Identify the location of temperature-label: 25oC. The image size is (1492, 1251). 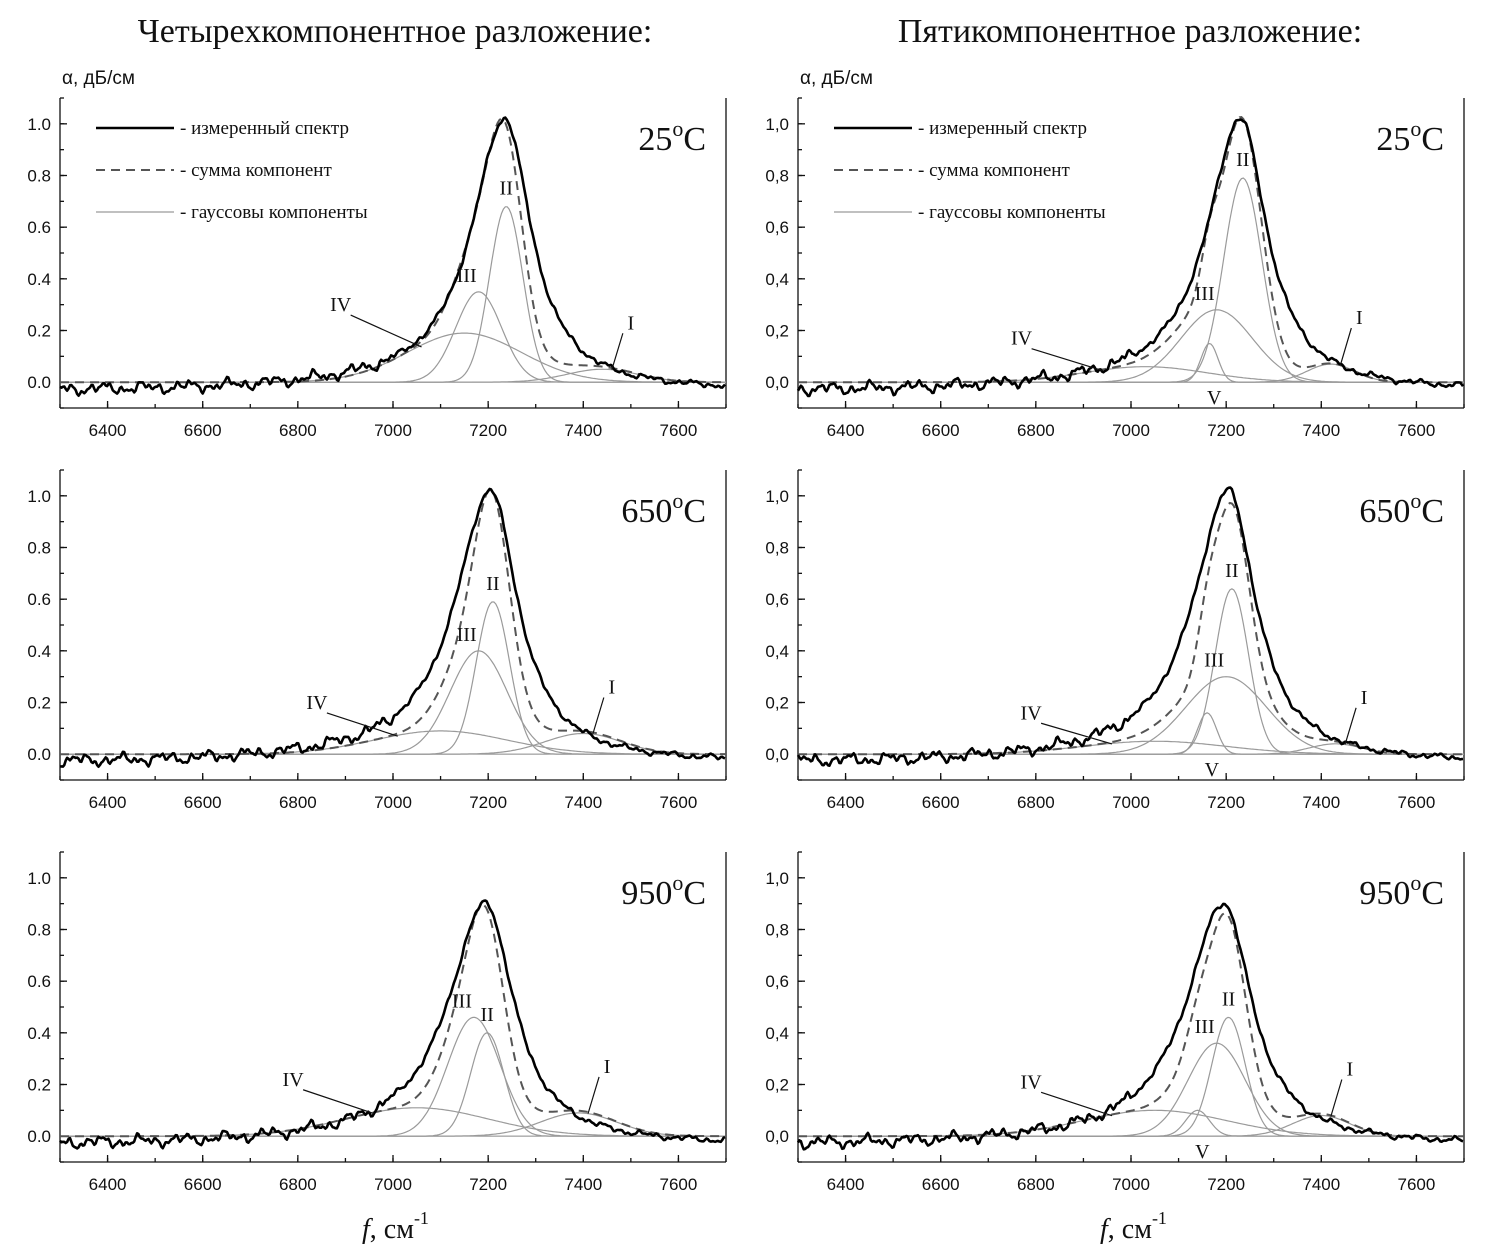
(672, 137).